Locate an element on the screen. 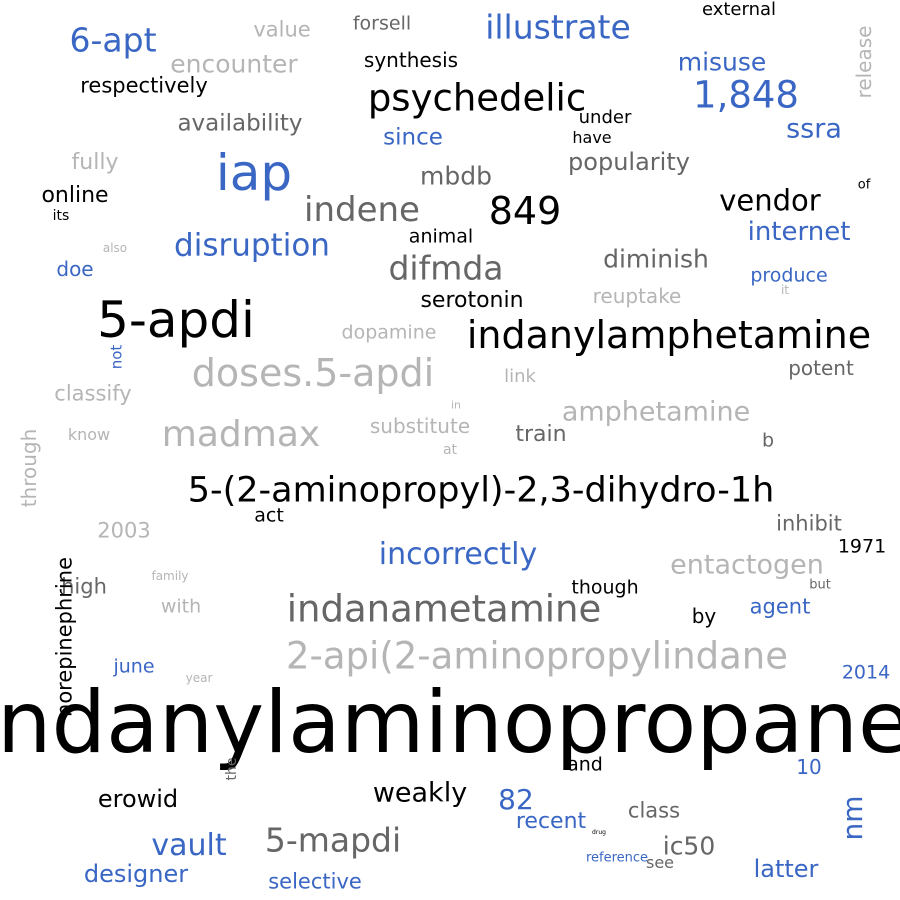 This screenshot has height=900, width=900. word-by: by is located at coordinates (704, 616).